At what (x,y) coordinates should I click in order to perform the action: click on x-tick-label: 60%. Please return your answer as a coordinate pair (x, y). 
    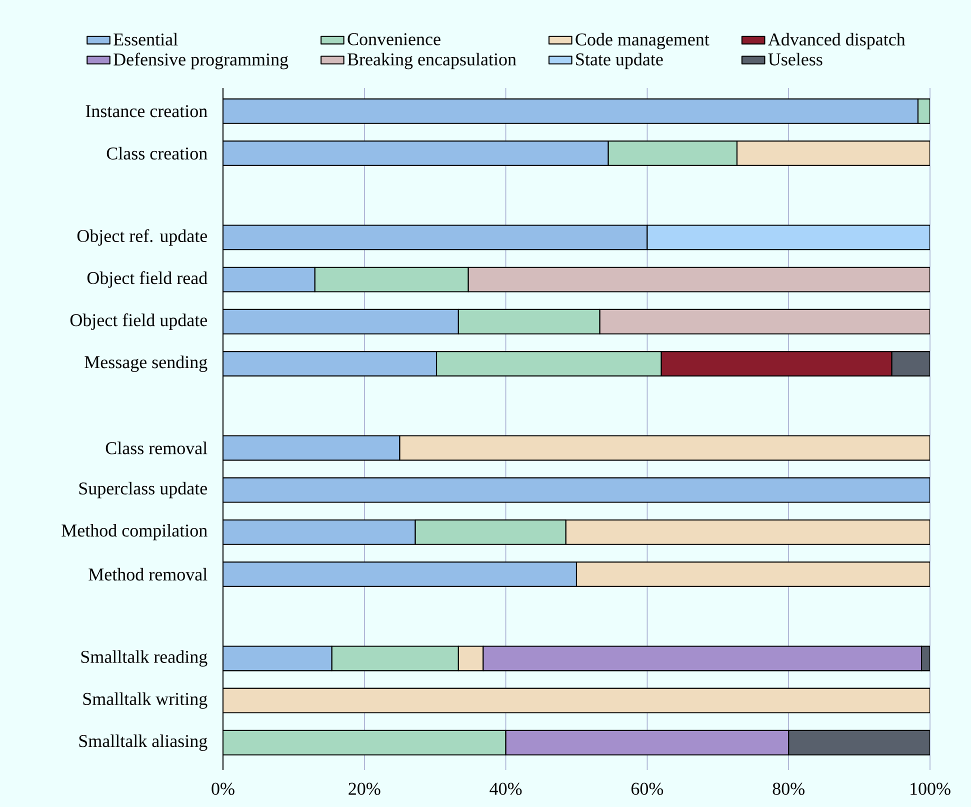
    Looking at the image, I should click on (647, 788).